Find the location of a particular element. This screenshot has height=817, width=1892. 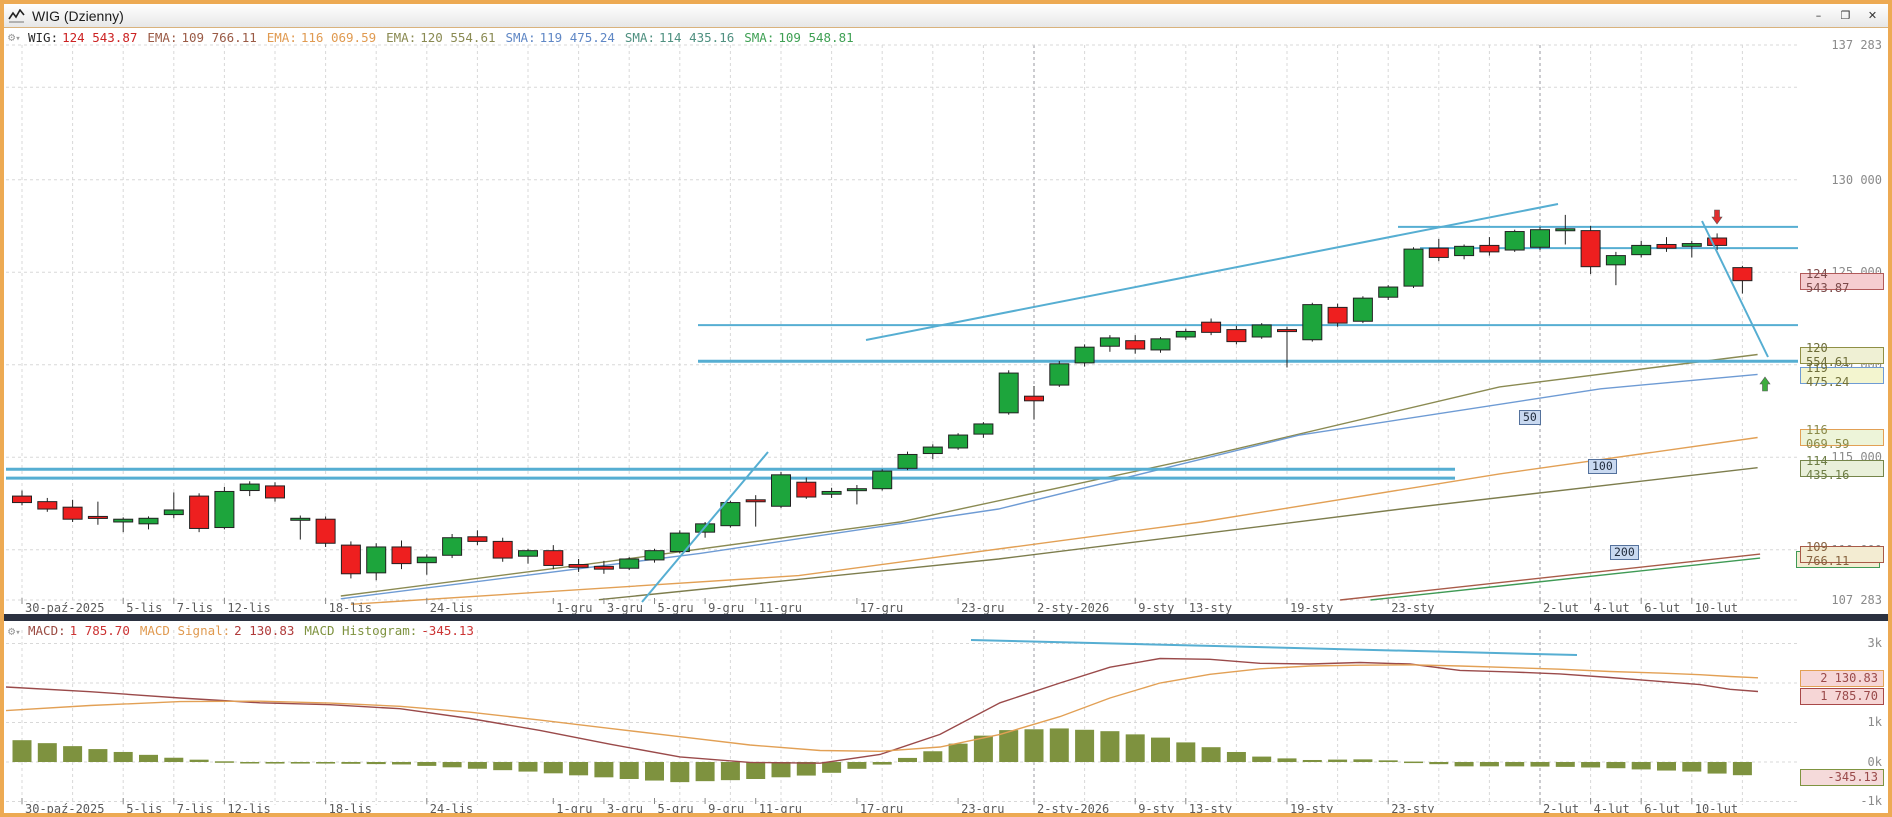

macd-signal-line is located at coordinates (882, 708).